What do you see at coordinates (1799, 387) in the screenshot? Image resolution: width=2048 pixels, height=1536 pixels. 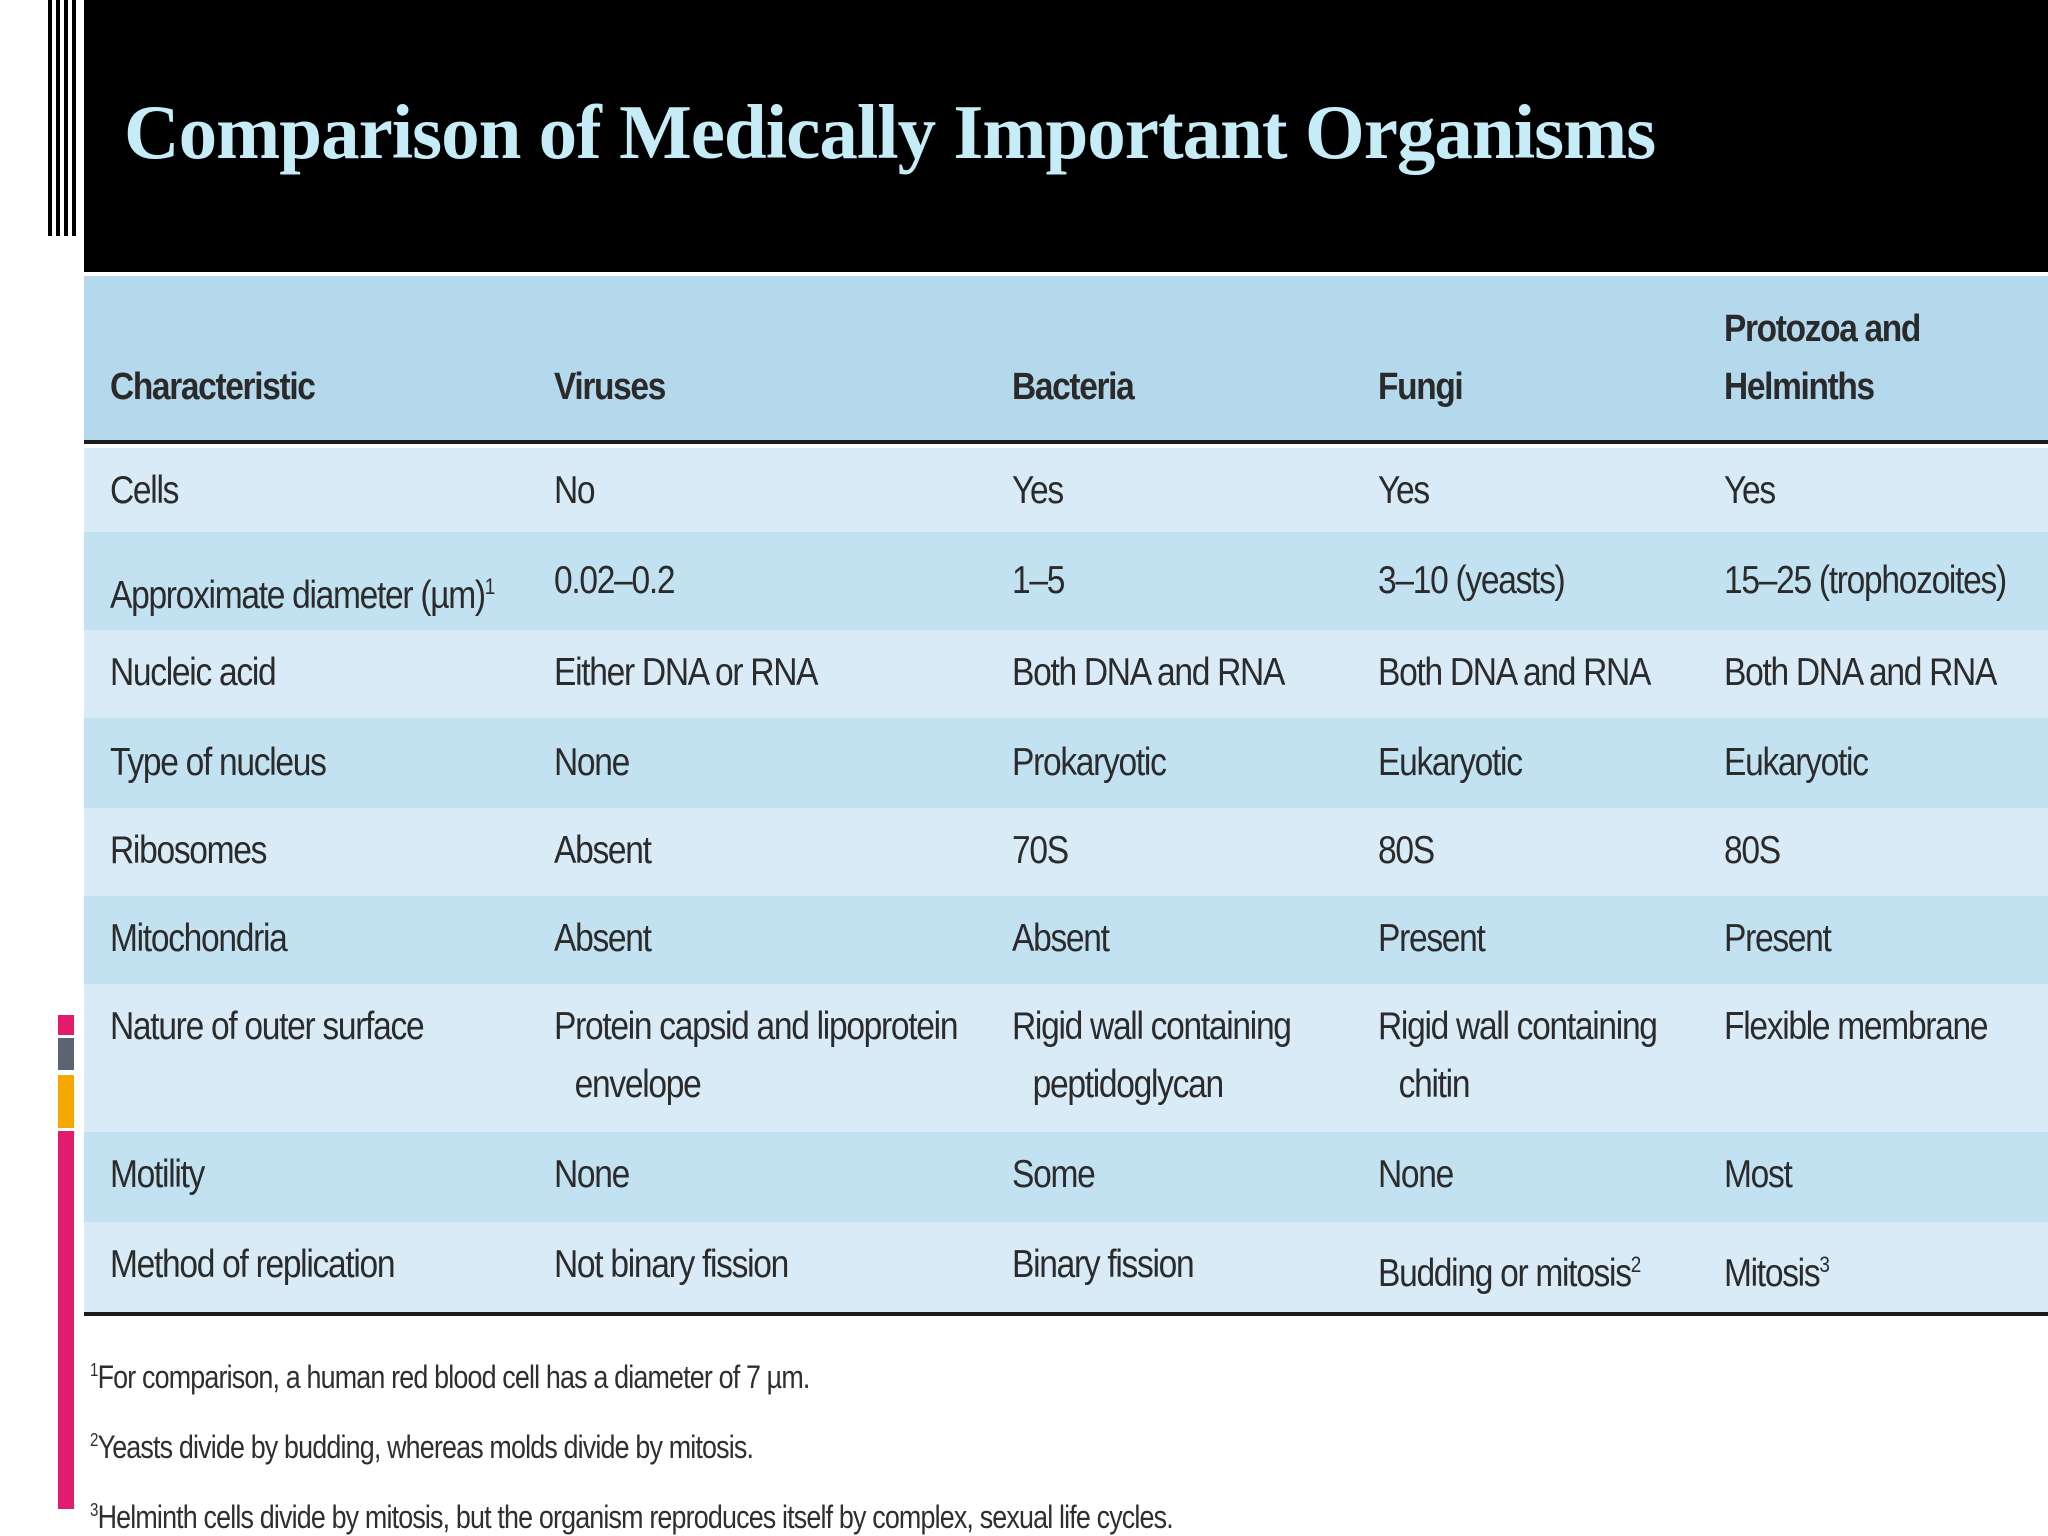 I see `header-protozoa-line2: Helminths` at bounding box center [1799, 387].